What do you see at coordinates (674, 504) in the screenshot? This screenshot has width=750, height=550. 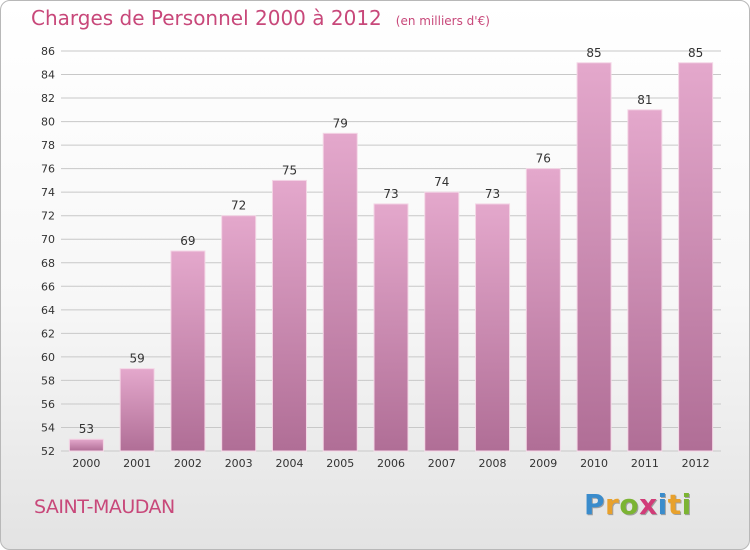 I see `logo-letter: t` at bounding box center [674, 504].